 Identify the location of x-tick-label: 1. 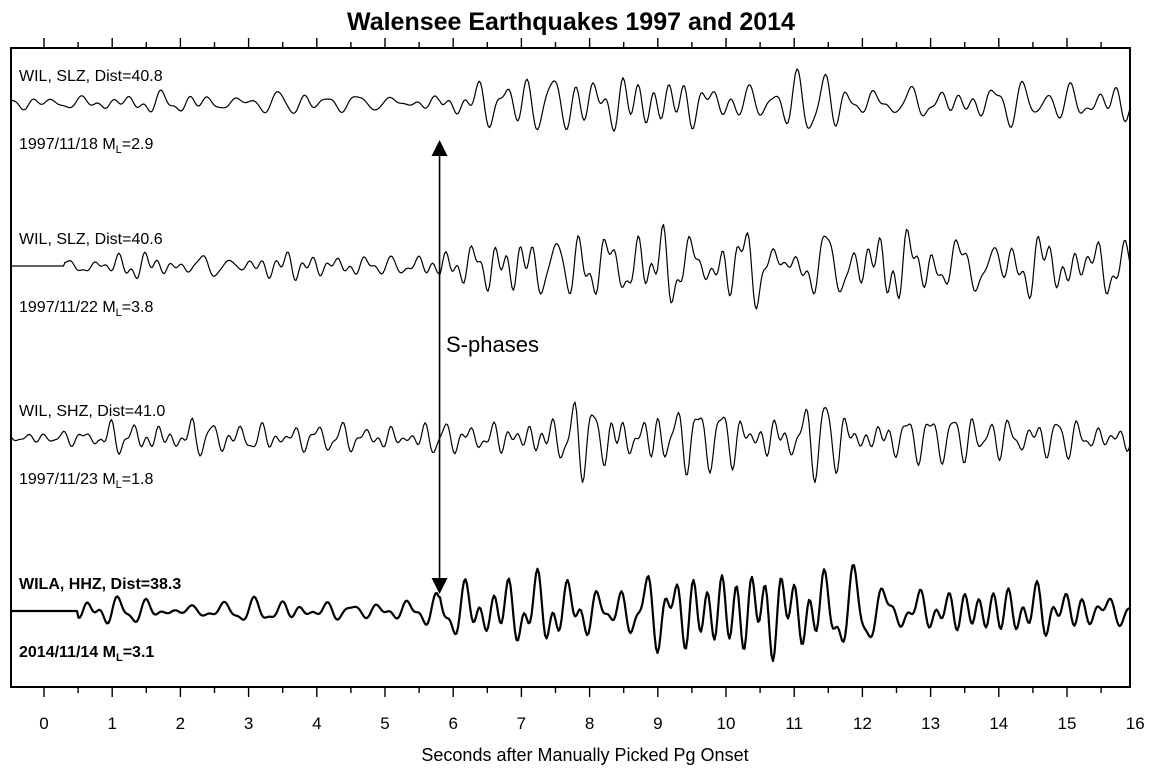
(111, 723).